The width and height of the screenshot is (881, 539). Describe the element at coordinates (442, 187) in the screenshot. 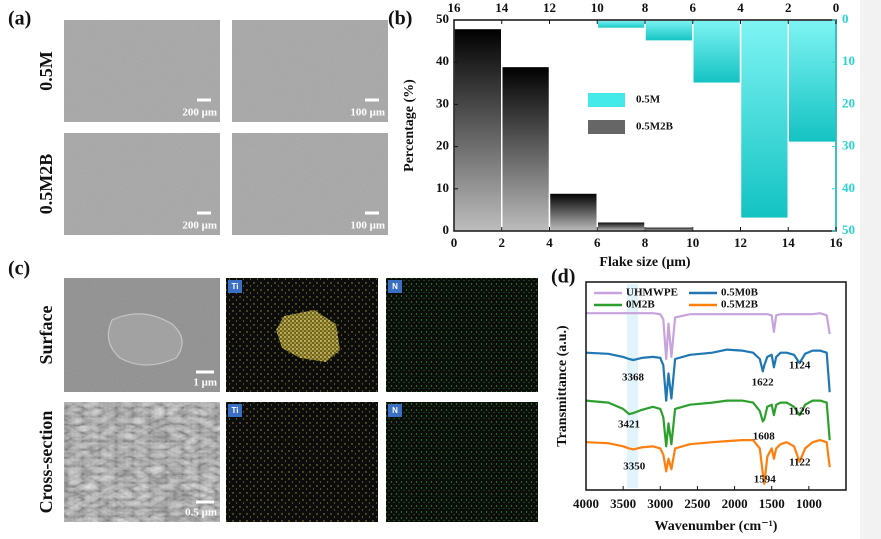

I see `y-tick-label: 10` at that location.